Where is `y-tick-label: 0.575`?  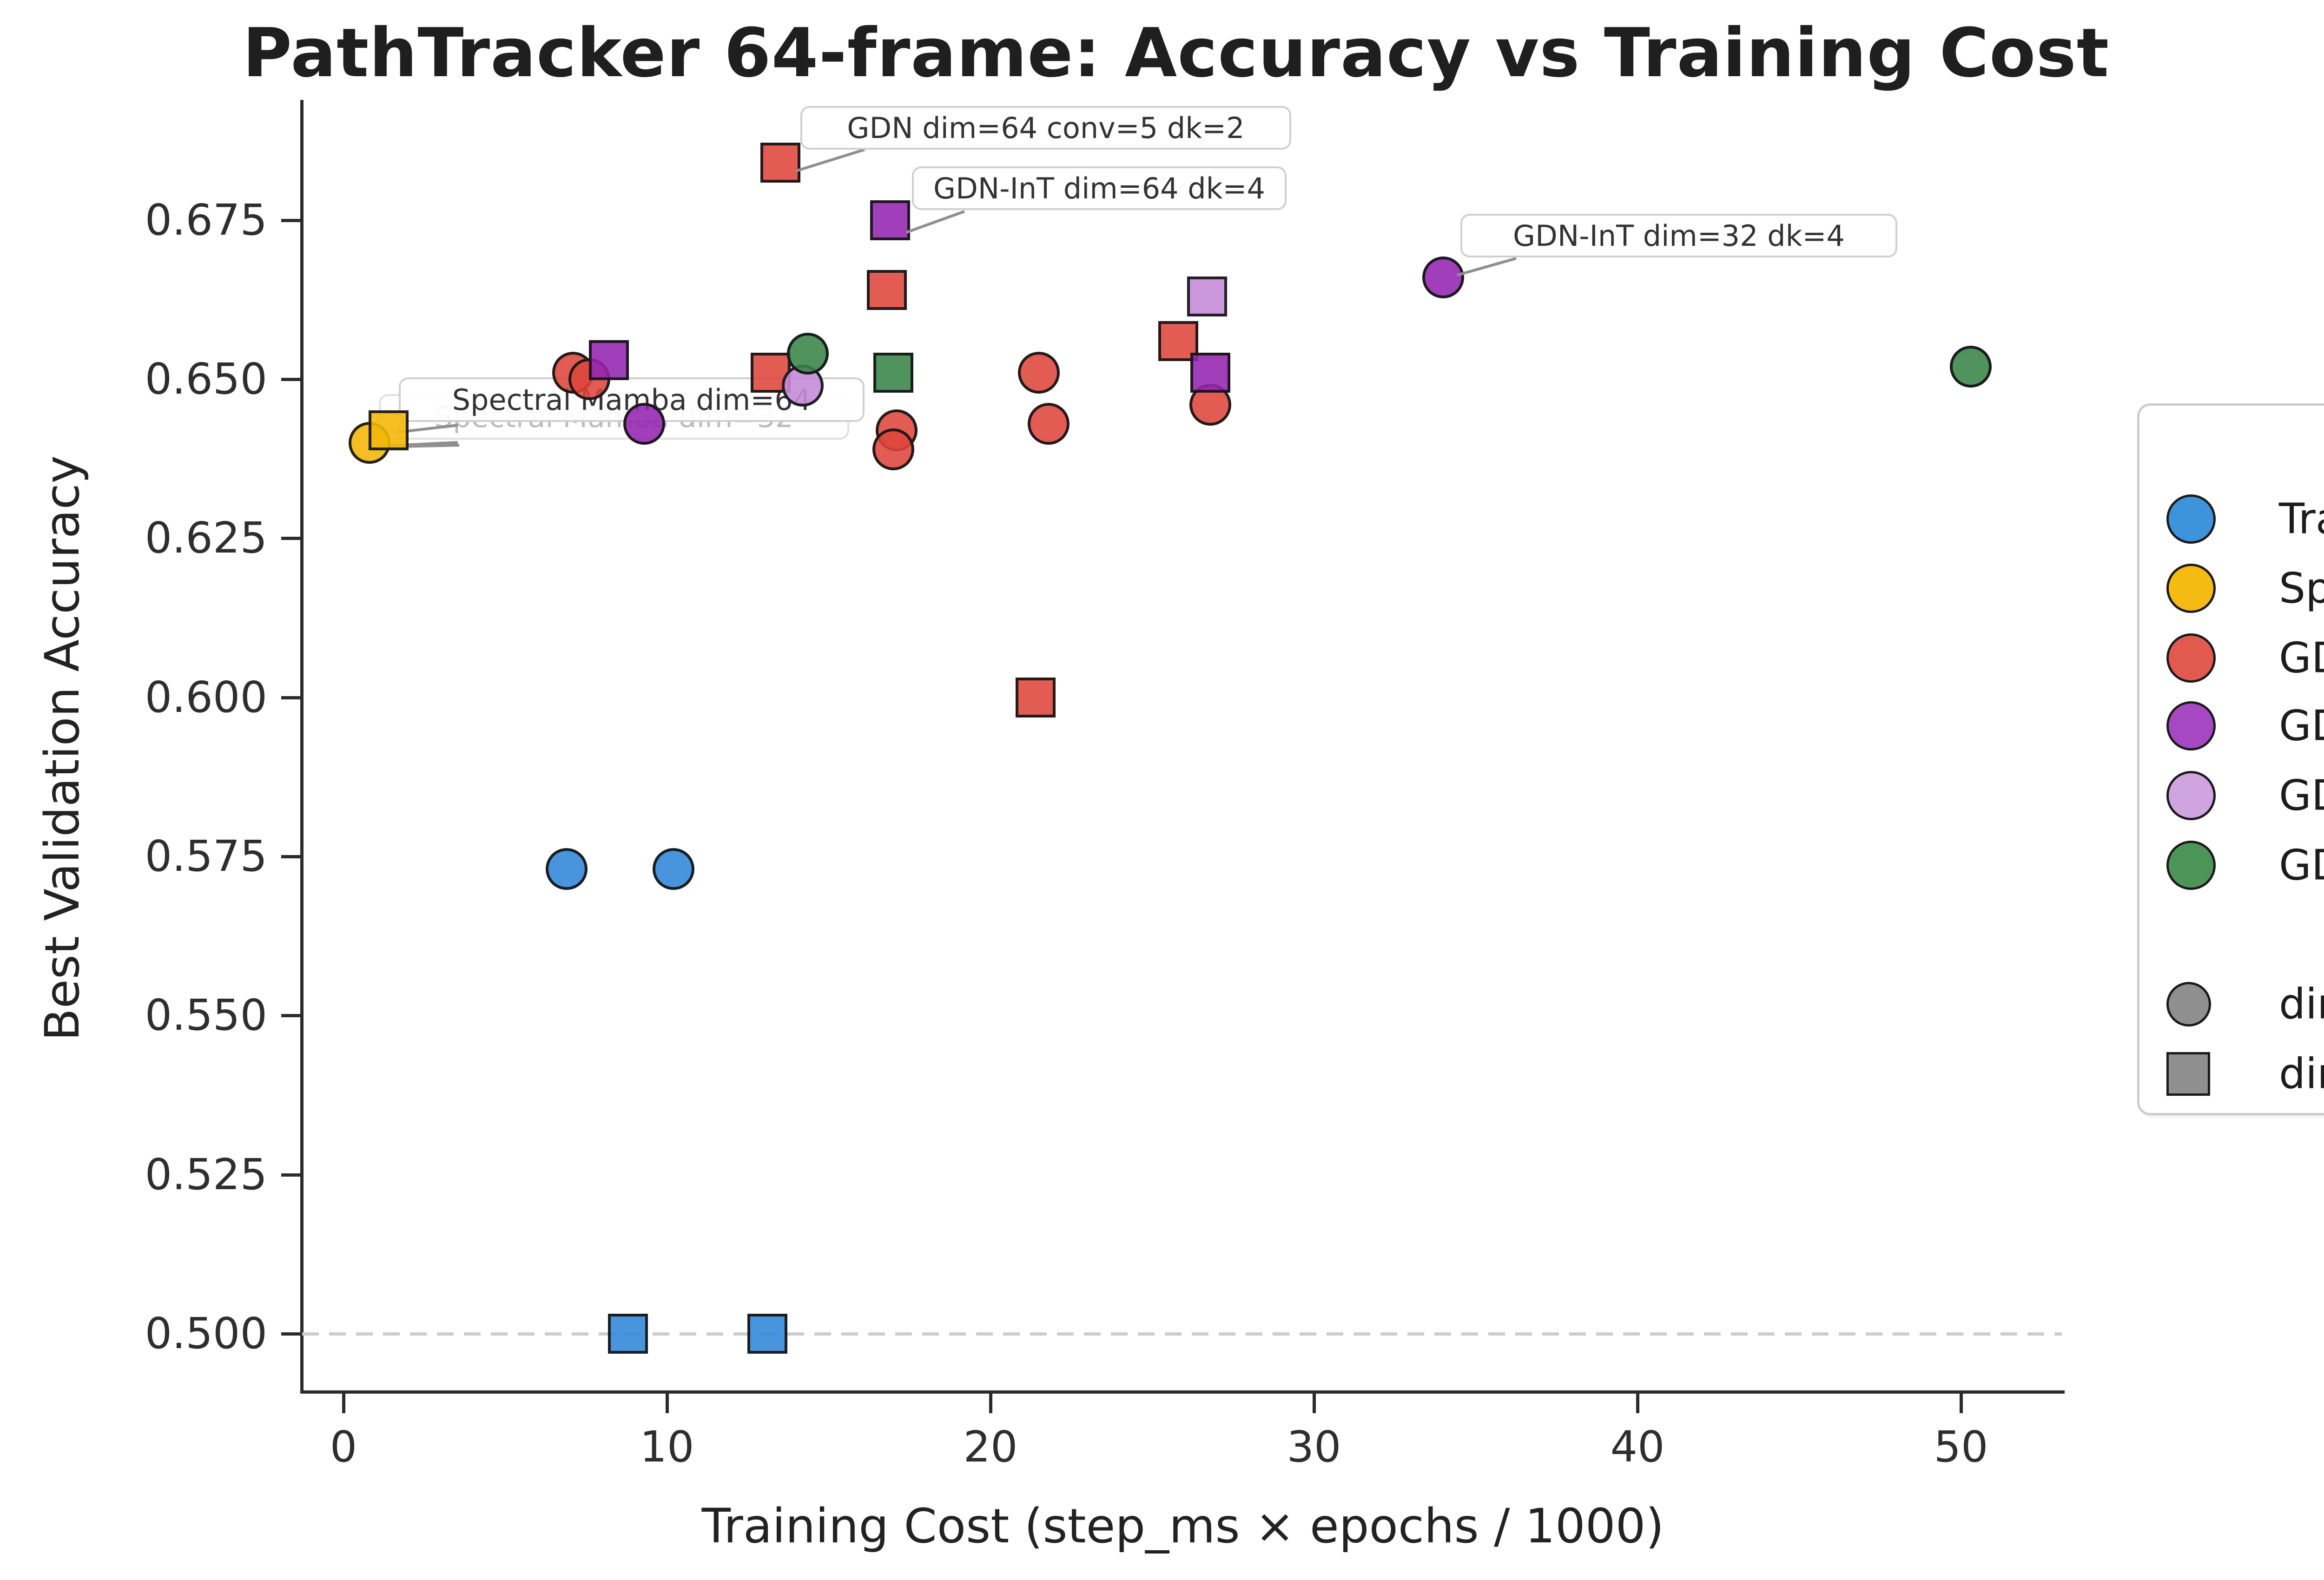 y-tick-label: 0.575 is located at coordinates (206, 856).